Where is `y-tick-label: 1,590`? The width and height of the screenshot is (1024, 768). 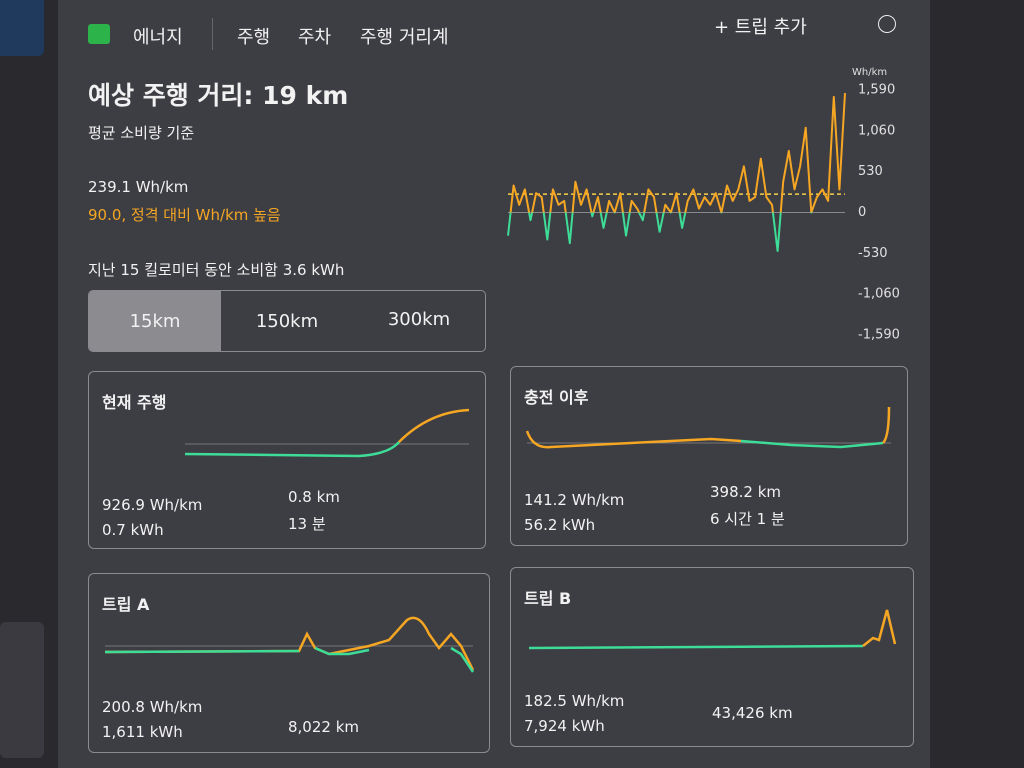 y-tick-label: 1,590 is located at coordinates (876, 90).